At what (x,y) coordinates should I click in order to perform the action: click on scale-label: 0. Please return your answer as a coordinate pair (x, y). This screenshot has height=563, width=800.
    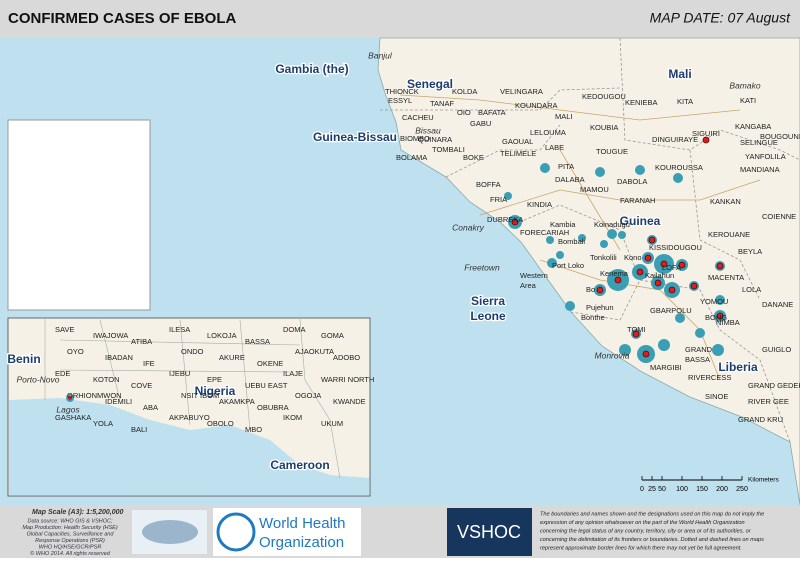
    Looking at the image, I should click on (642, 489).